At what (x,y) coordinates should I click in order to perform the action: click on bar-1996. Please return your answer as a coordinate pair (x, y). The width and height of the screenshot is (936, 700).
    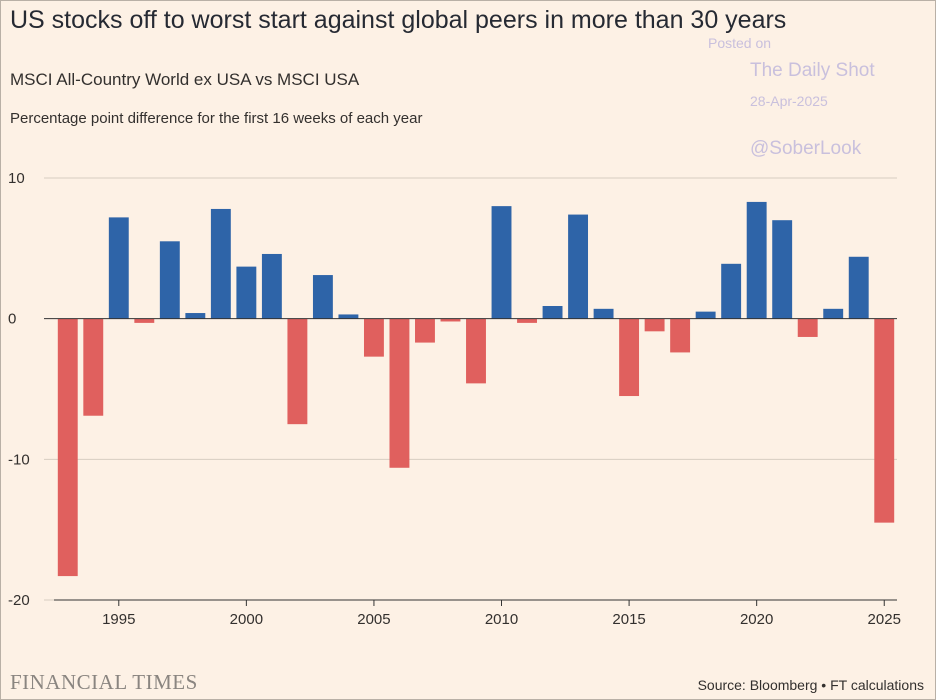
    Looking at the image, I should click on (144, 320).